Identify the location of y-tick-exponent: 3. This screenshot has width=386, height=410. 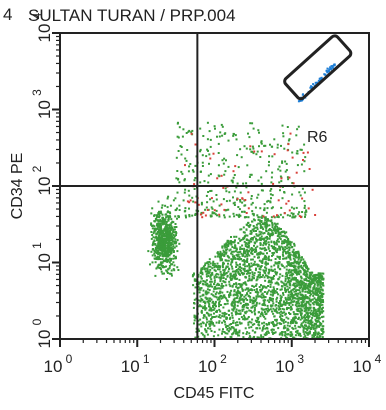
(37, 92).